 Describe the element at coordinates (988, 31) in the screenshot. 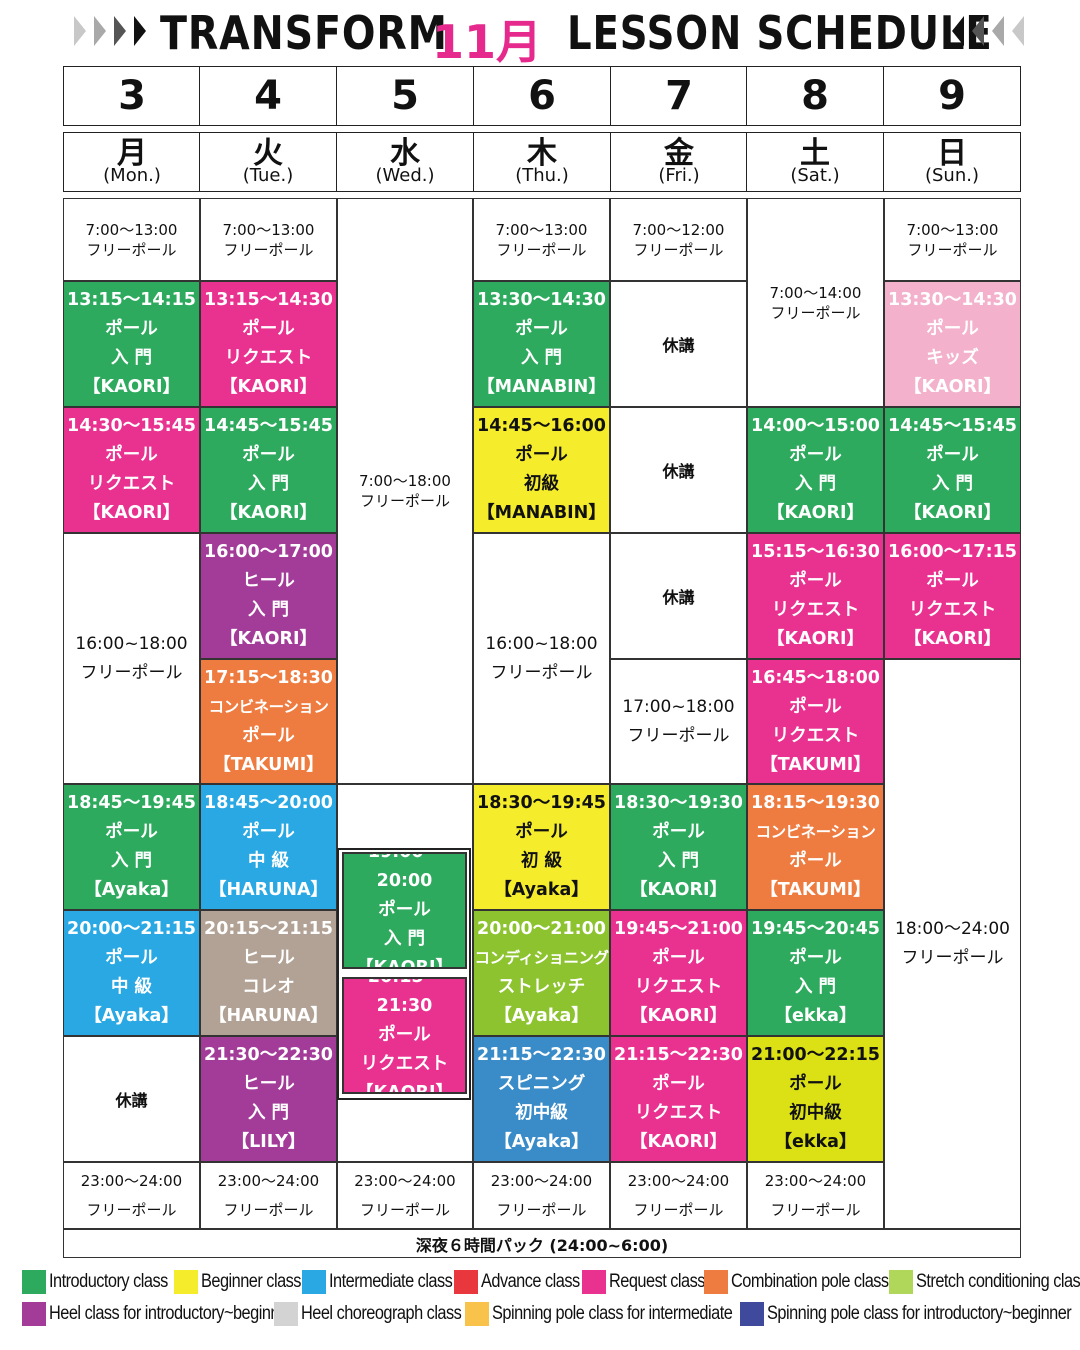

I see `chevron-left-icon` at that location.